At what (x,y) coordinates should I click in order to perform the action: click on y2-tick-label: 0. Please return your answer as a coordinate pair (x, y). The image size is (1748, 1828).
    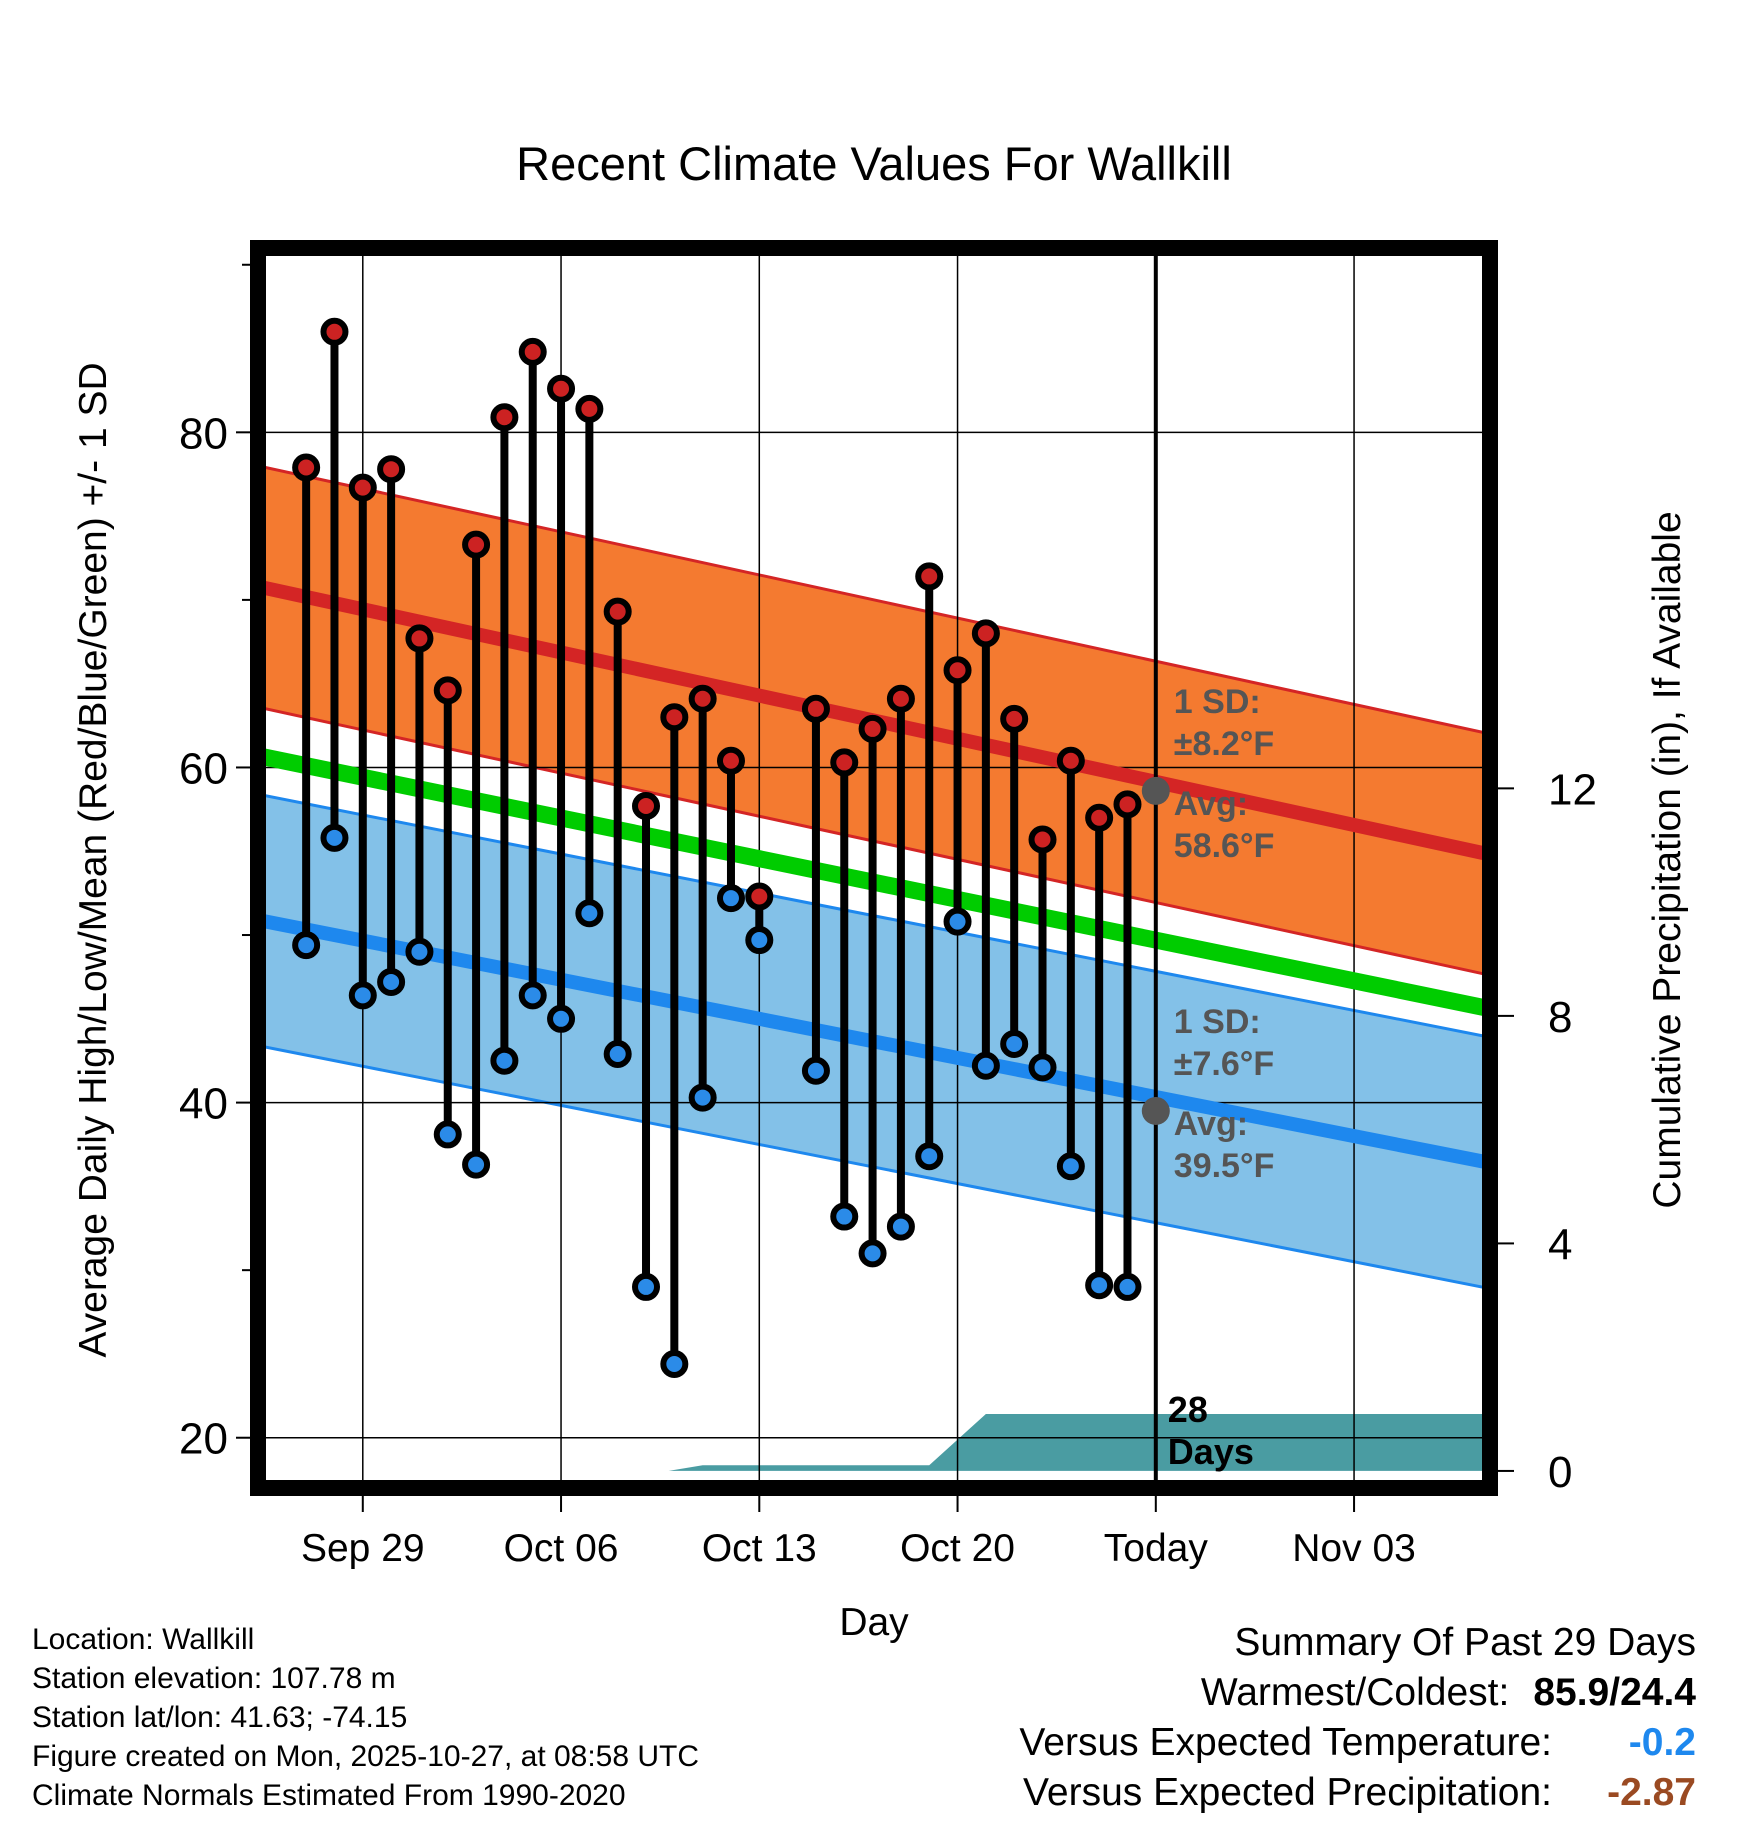
    Looking at the image, I should click on (1560, 1472).